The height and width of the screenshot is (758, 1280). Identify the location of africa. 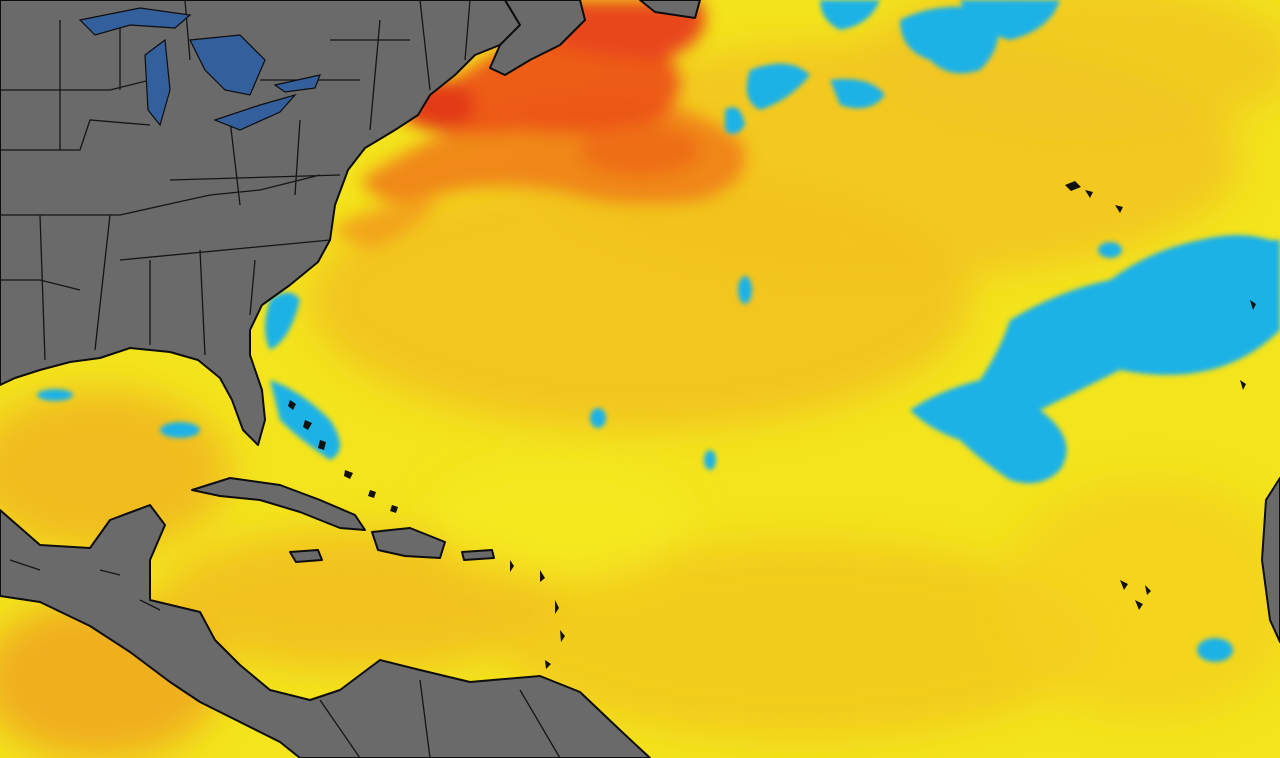
(1270, 560).